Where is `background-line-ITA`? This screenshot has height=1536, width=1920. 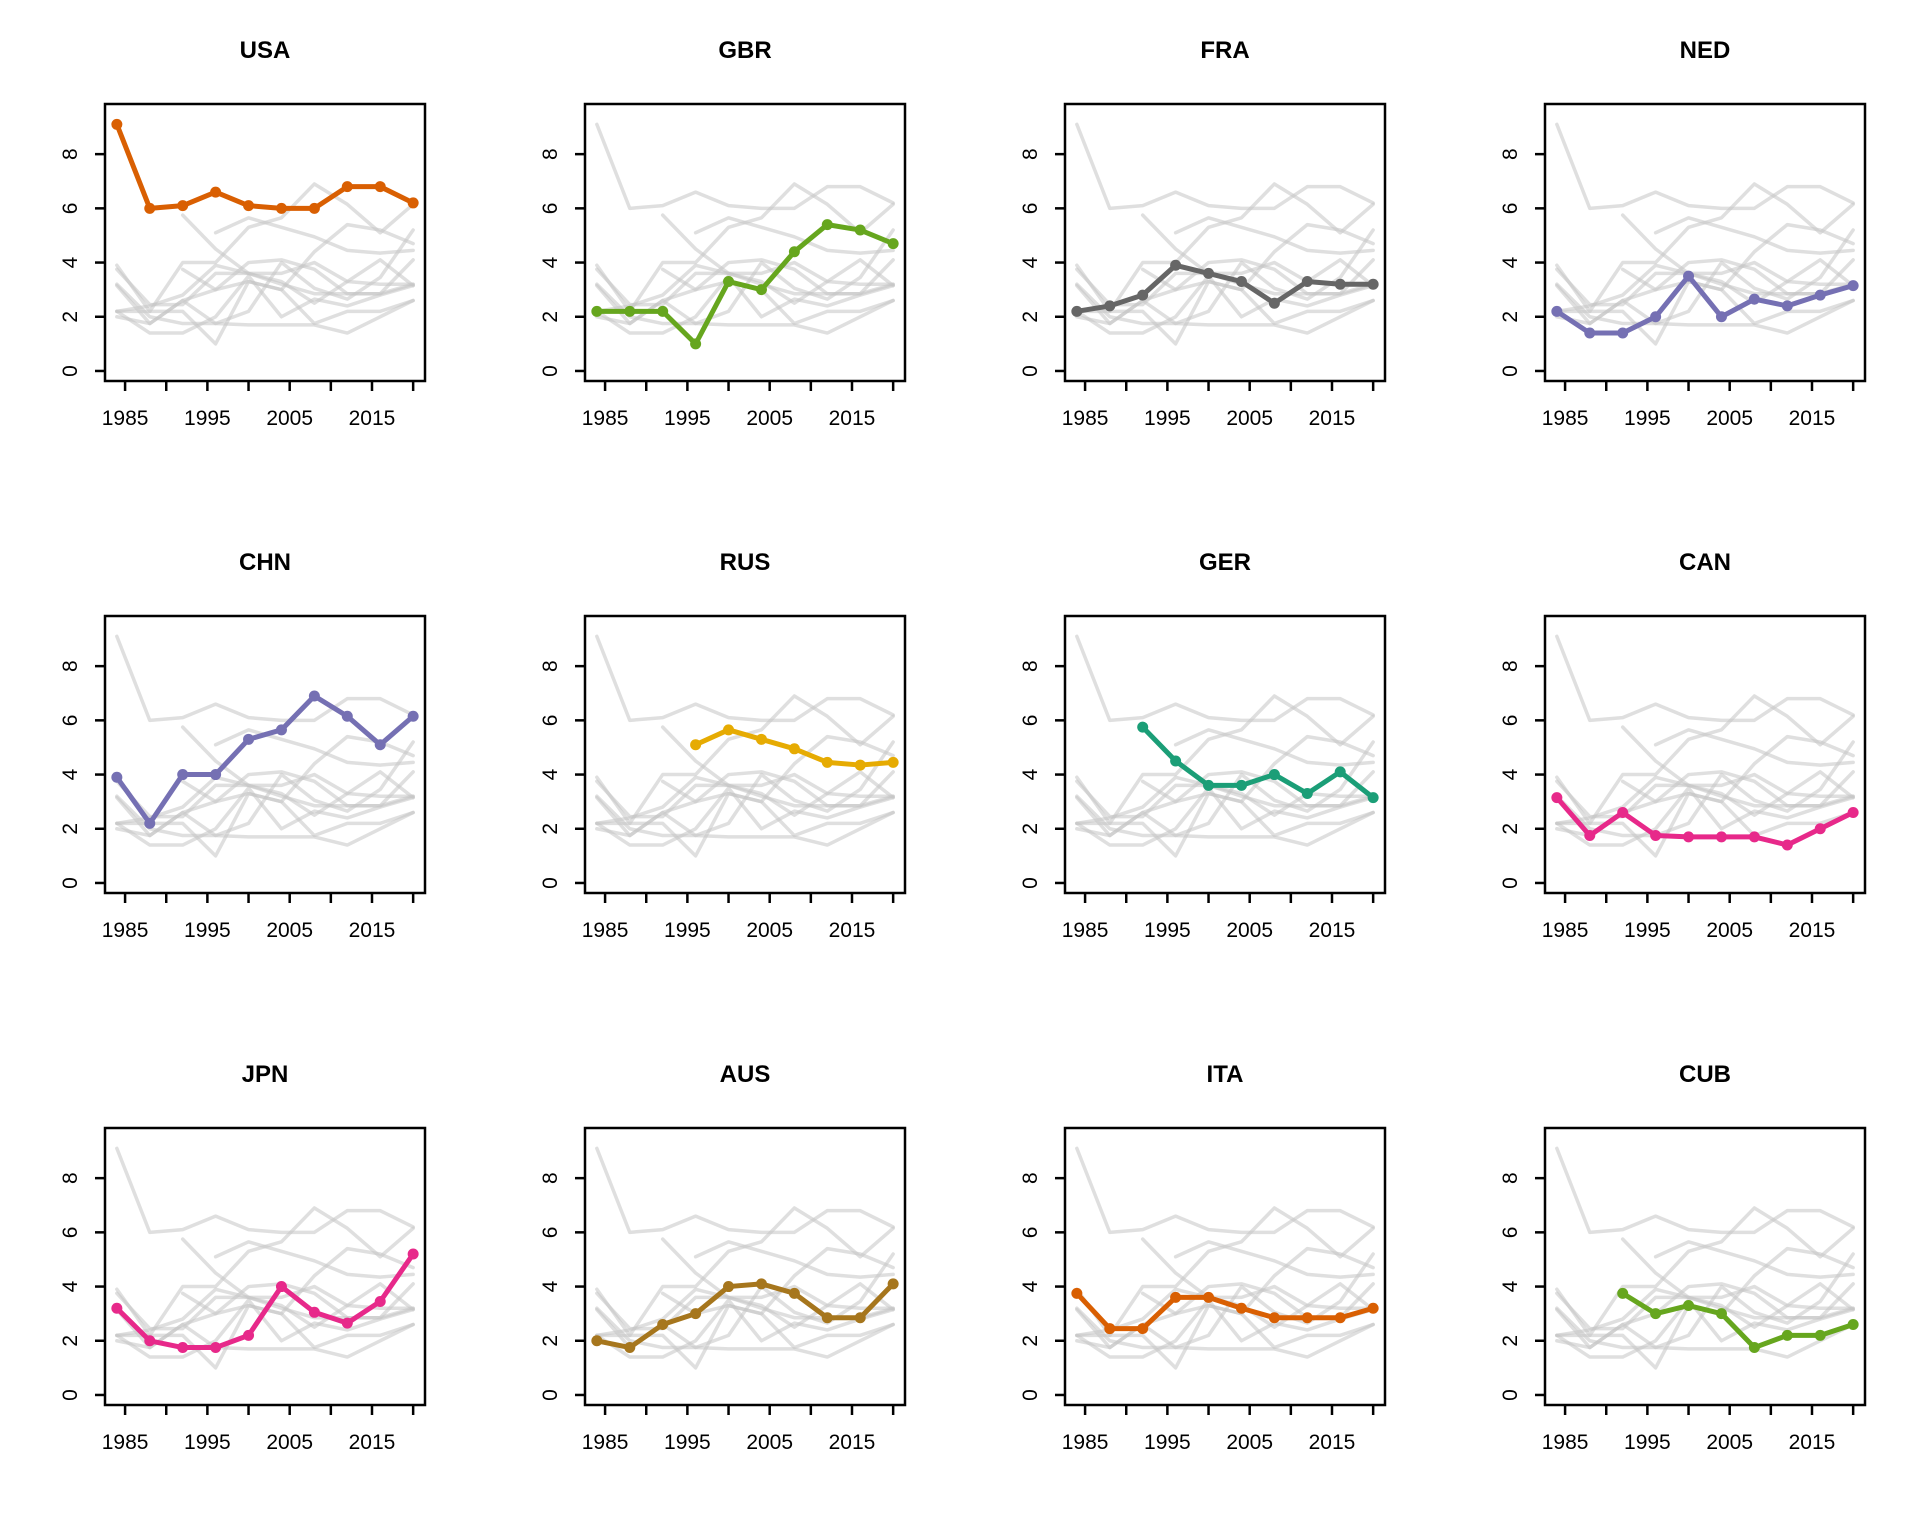 background-line-ITA is located at coordinates (1705, 287).